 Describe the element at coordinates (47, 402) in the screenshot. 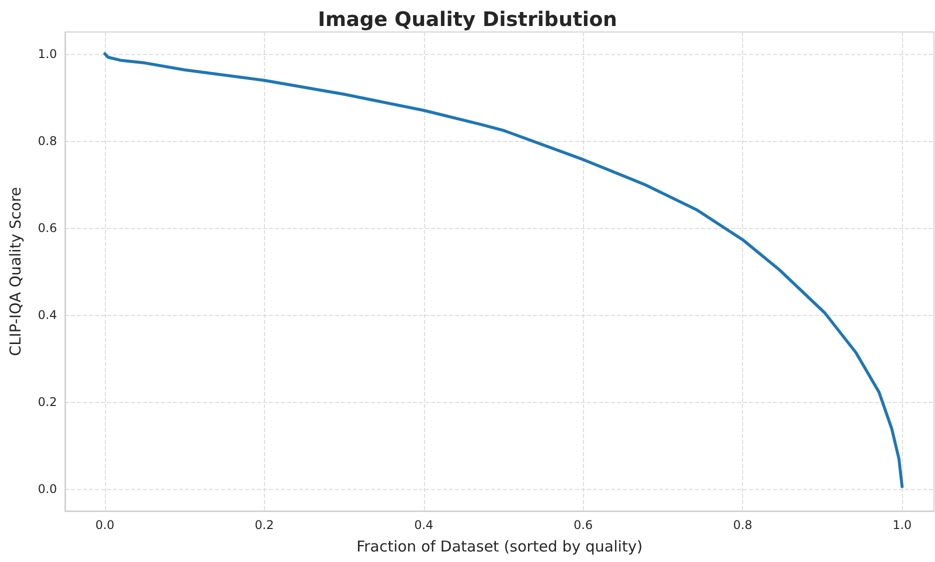

I see `y-tick-label: 0.2` at that location.